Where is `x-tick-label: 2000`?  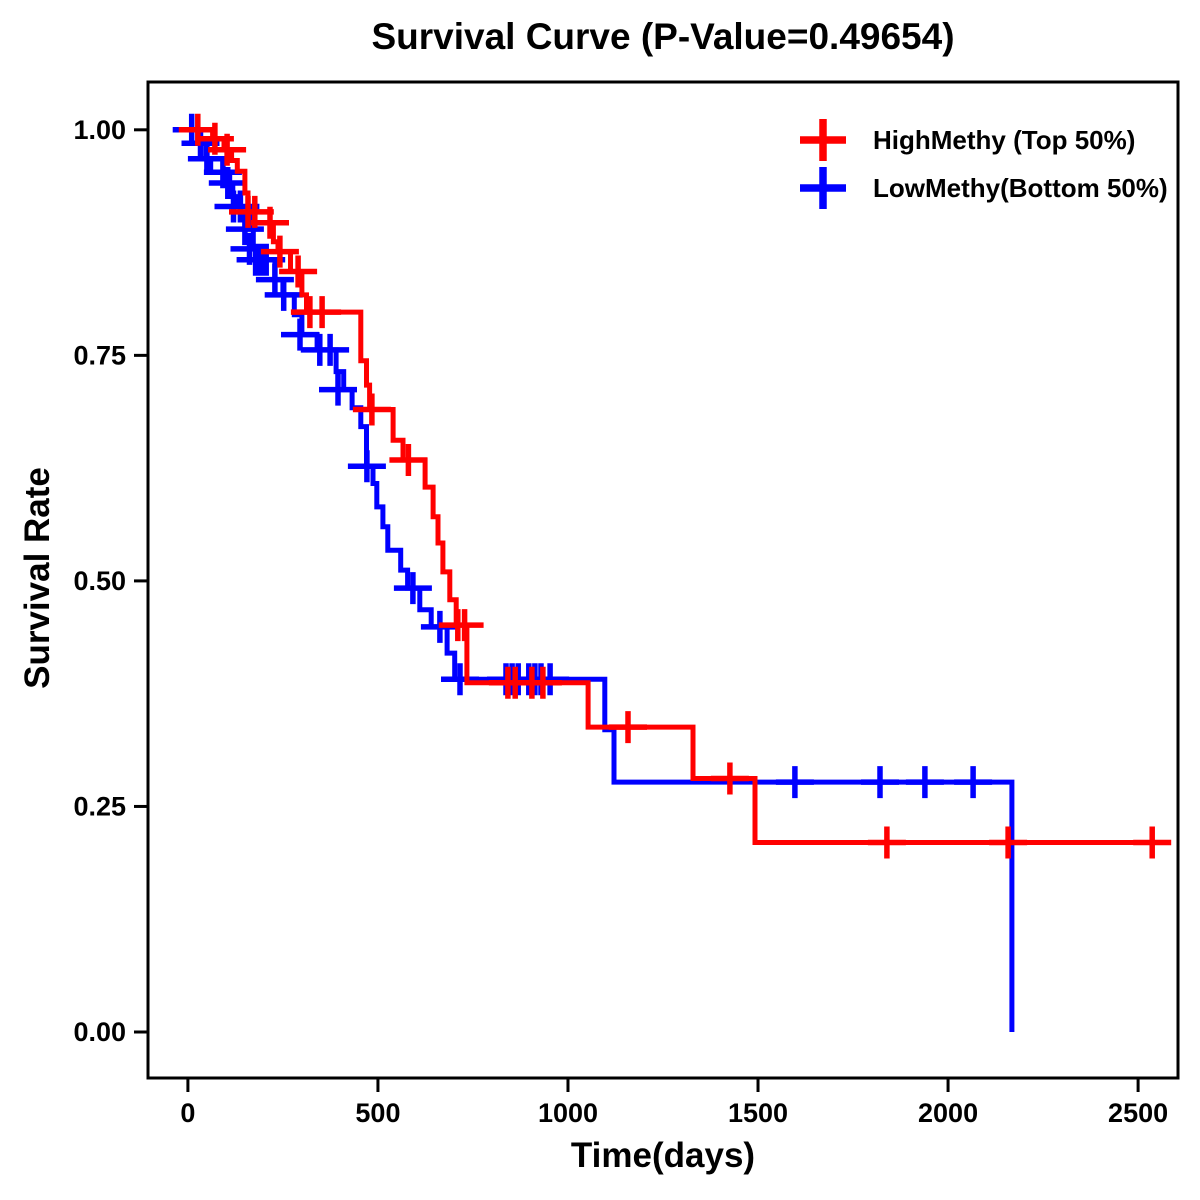 x-tick-label: 2000 is located at coordinates (948, 1113).